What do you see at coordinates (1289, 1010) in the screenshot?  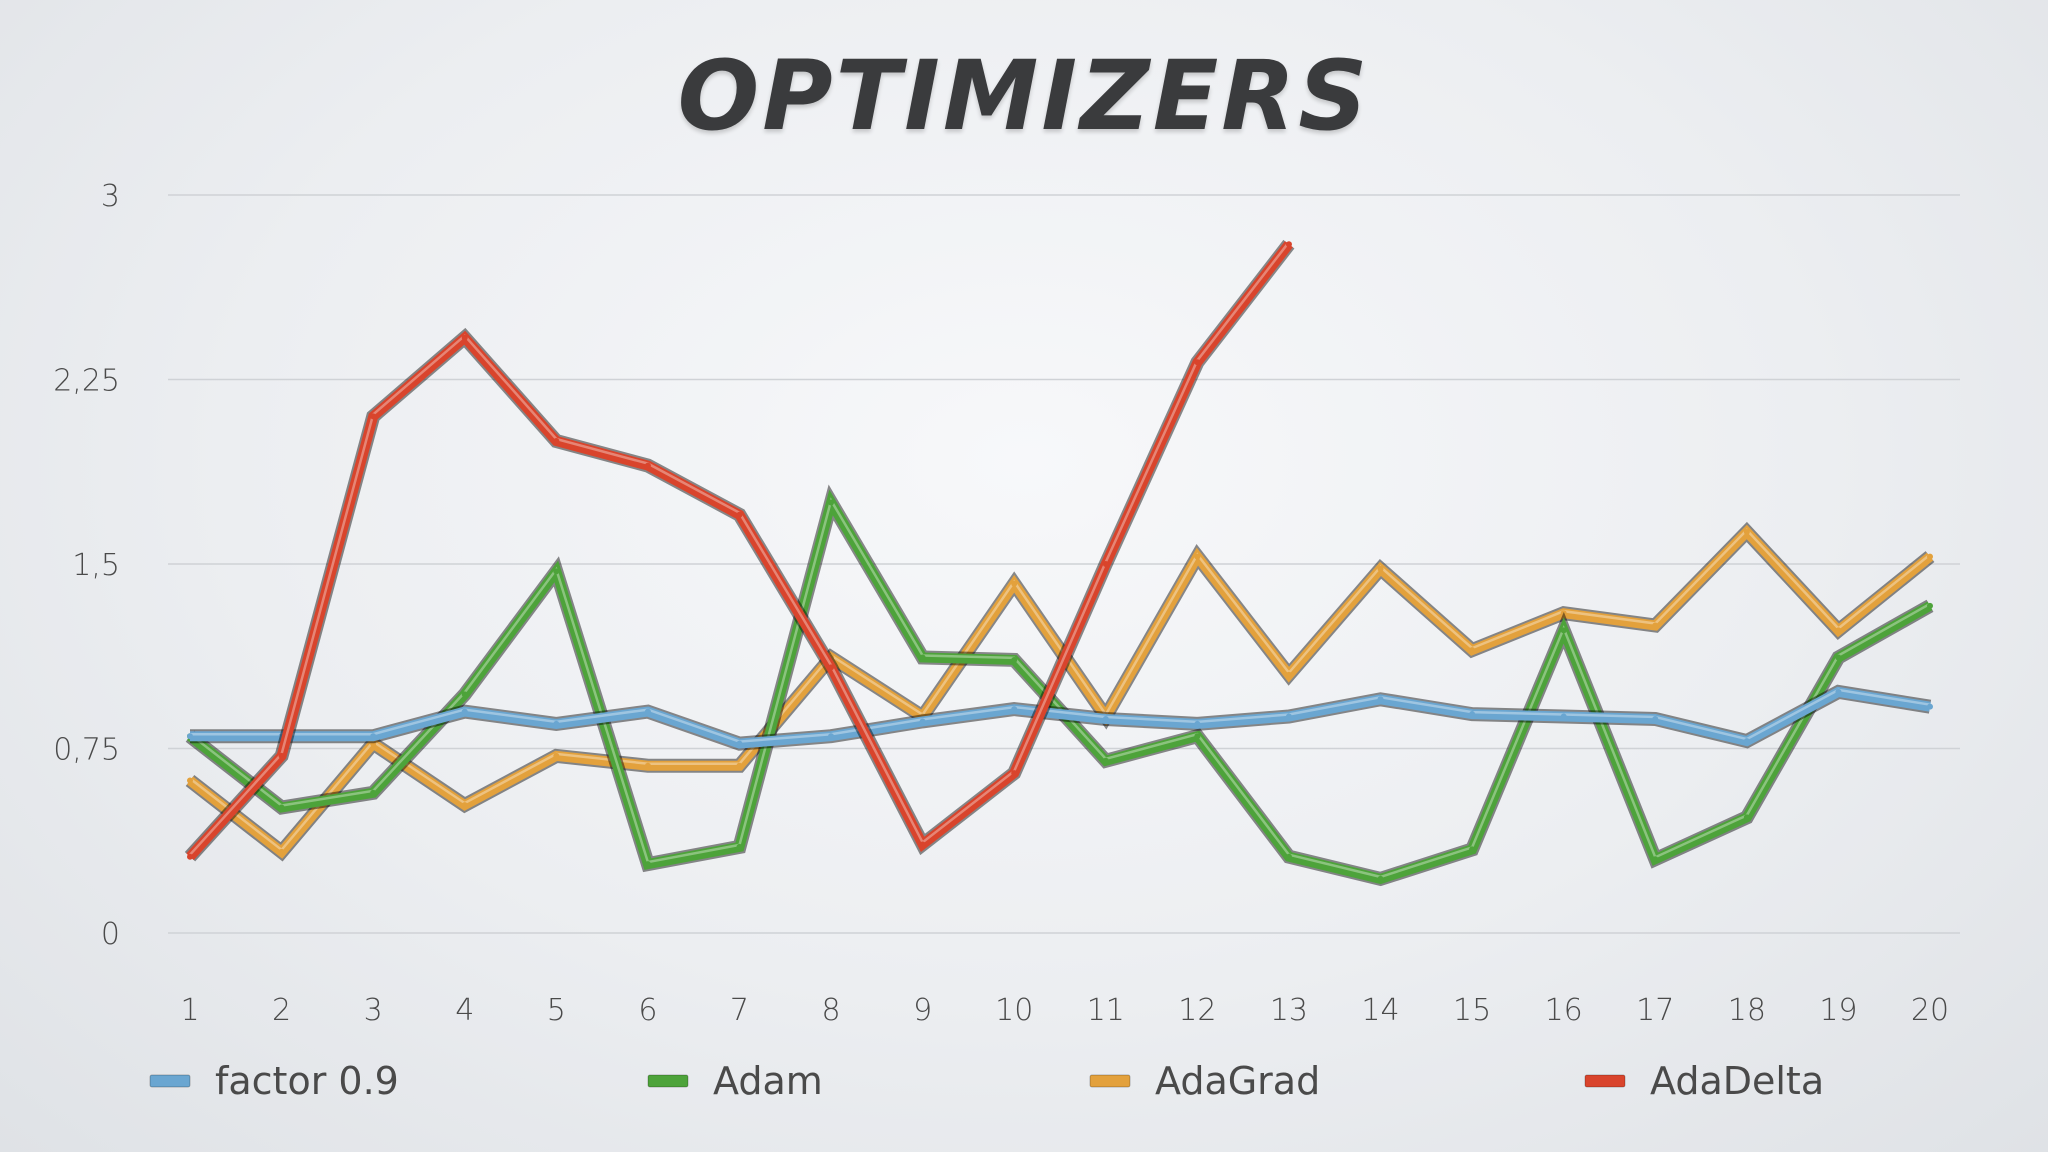 I see `x-tick-label: 13` at bounding box center [1289, 1010].